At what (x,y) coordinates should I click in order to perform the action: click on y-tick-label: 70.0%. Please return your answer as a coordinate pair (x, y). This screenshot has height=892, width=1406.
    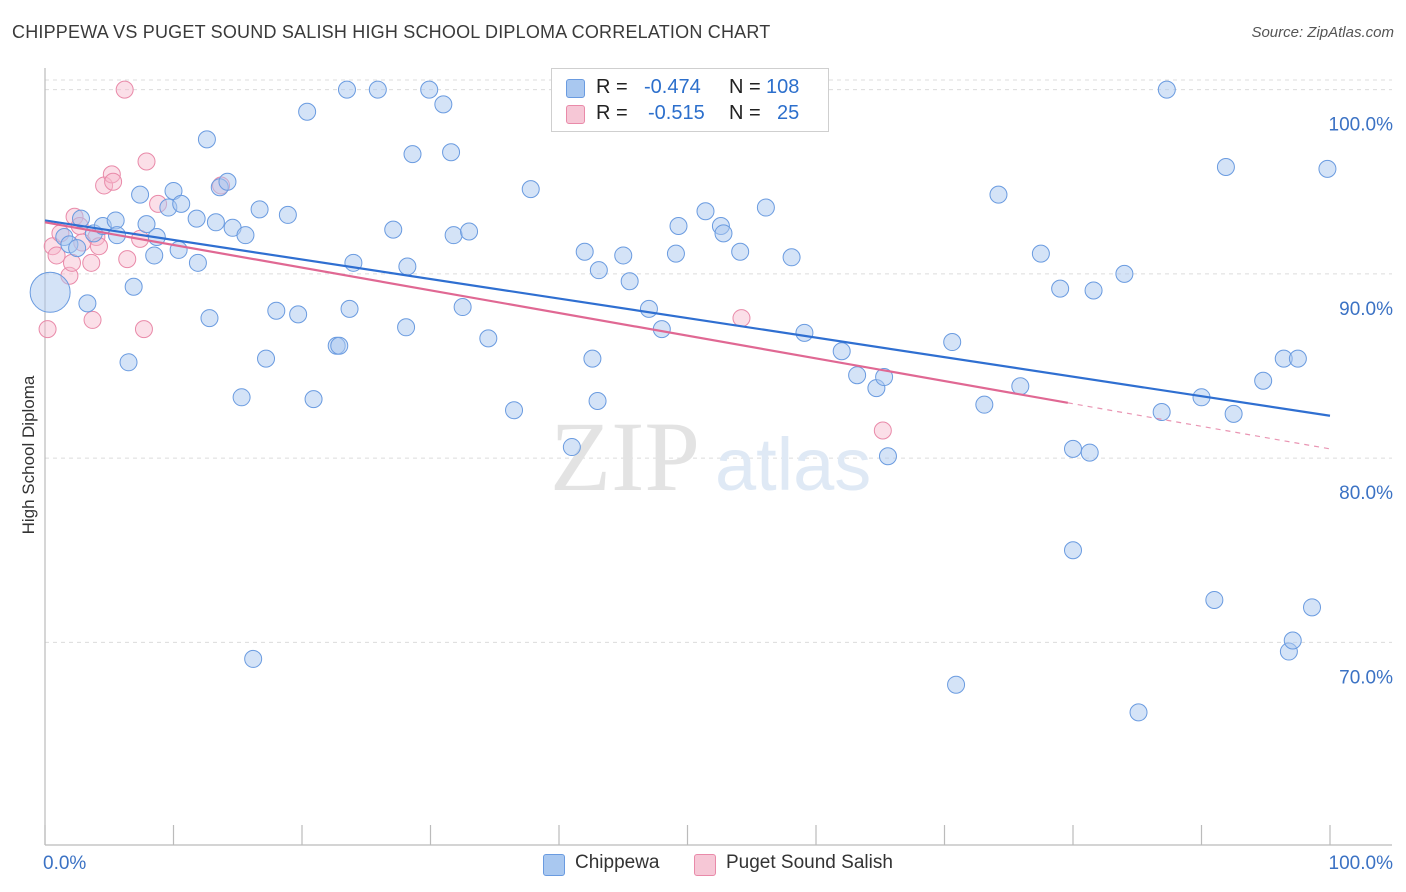
    Looking at the image, I should click on (1366, 677).